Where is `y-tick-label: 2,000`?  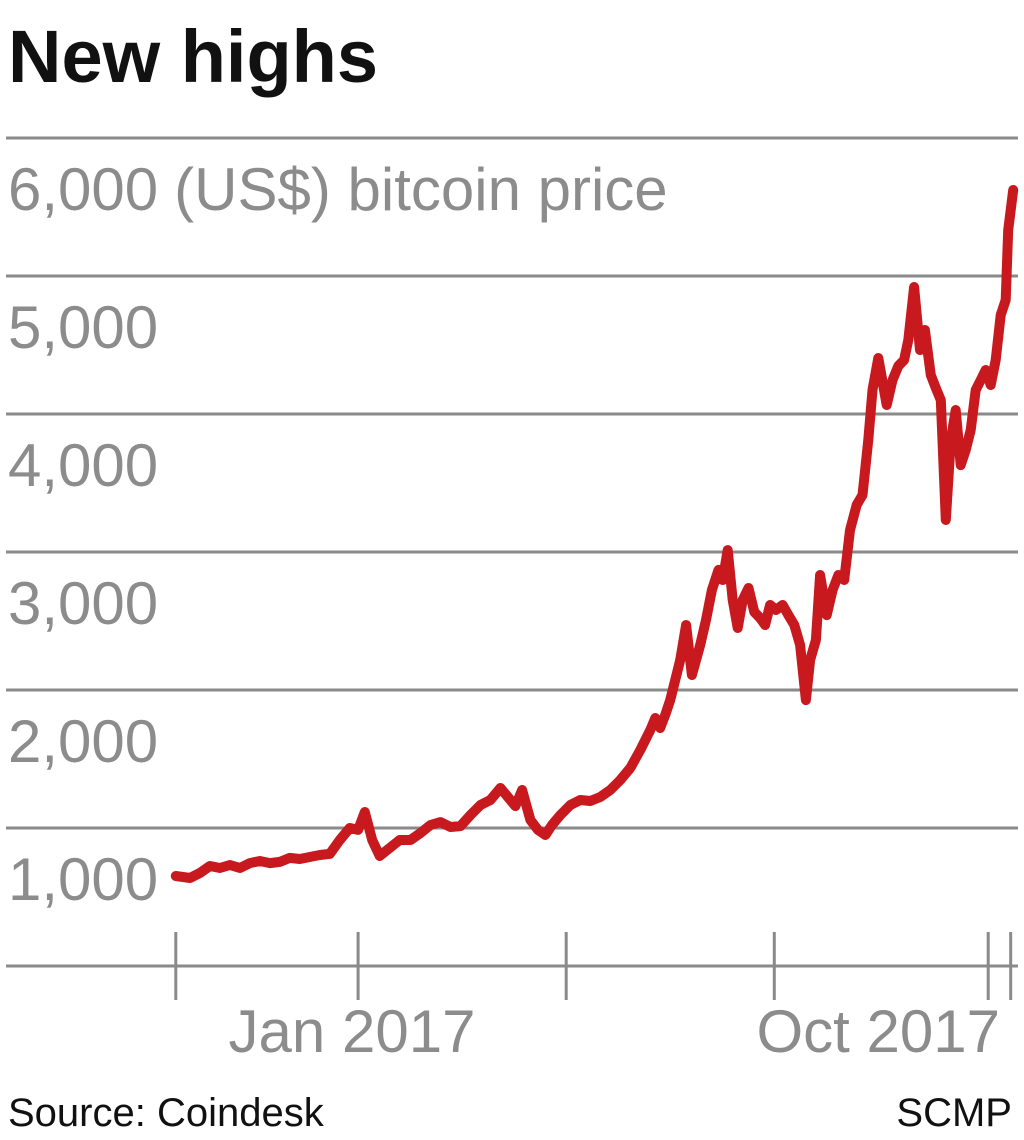
y-tick-label: 2,000 is located at coordinates (83, 741).